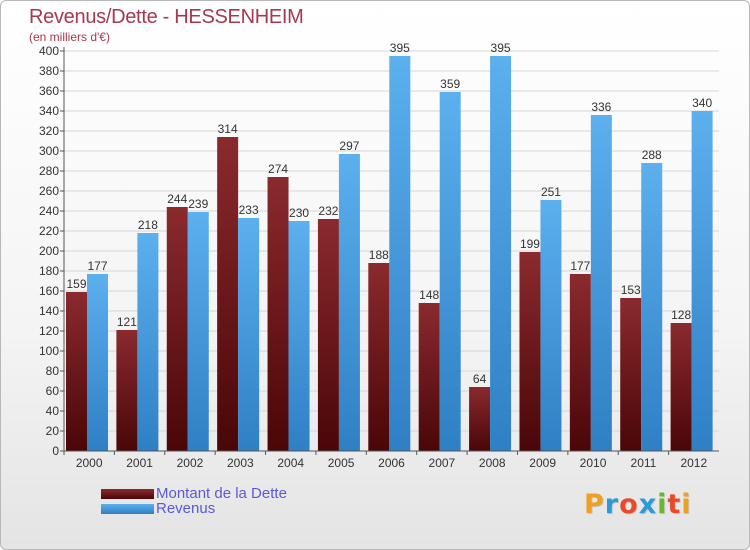 This screenshot has height=550, width=750. Describe the element at coordinates (580, 266) in the screenshot. I see `debt-value-label: 177` at that location.